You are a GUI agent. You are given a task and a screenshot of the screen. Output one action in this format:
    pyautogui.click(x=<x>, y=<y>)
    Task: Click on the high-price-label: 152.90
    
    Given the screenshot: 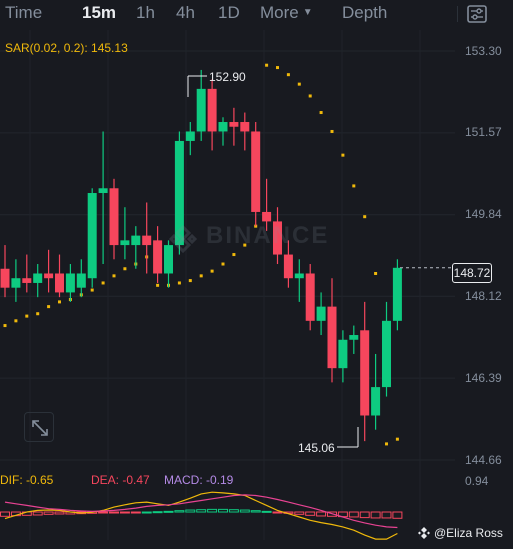 What is the action you would take?
    pyautogui.click(x=227, y=77)
    